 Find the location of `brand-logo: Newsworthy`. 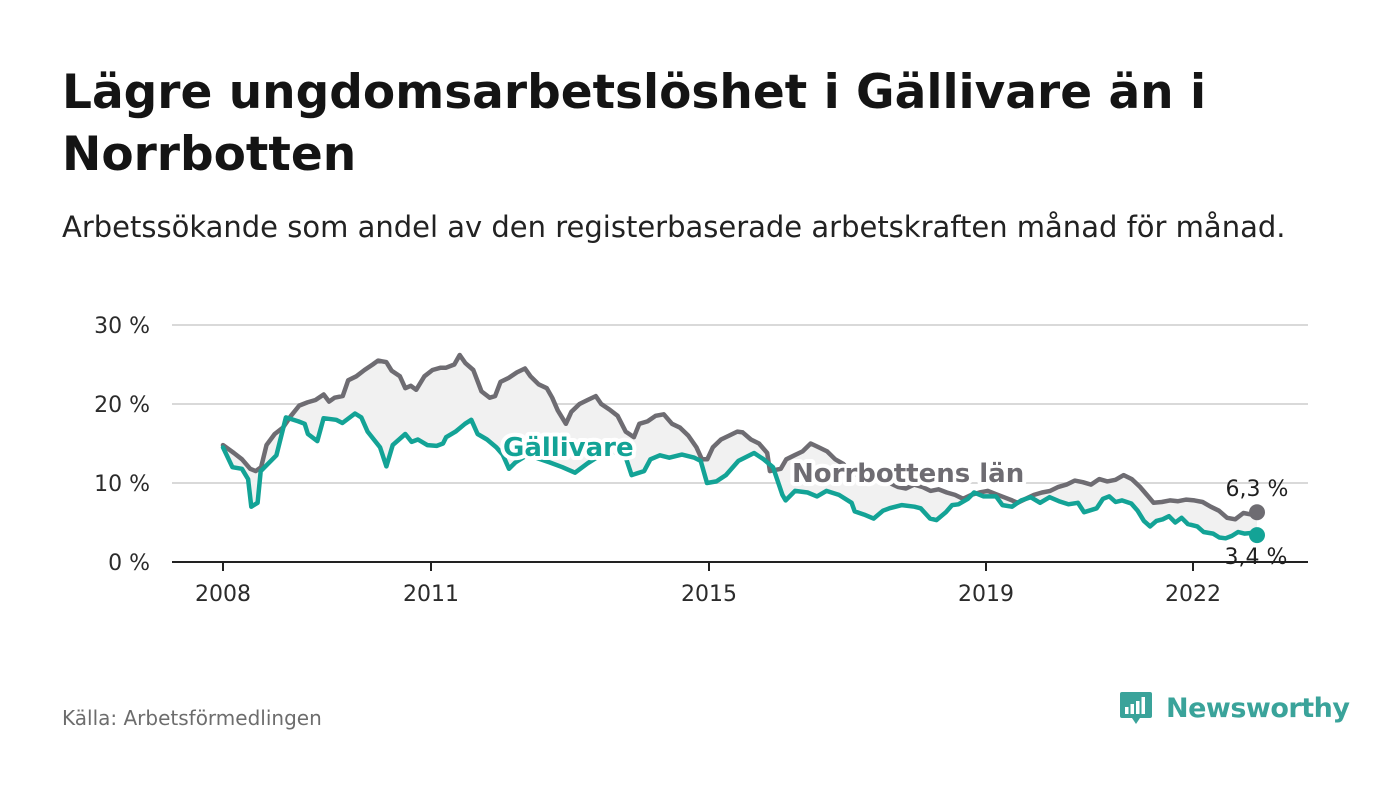

brand-logo: Newsworthy is located at coordinates (1234, 708).